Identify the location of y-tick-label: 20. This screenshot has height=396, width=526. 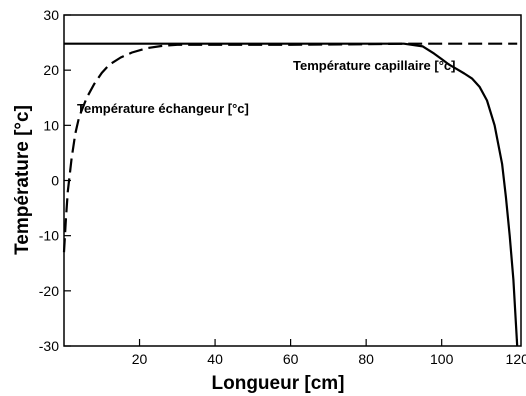
(51, 70).